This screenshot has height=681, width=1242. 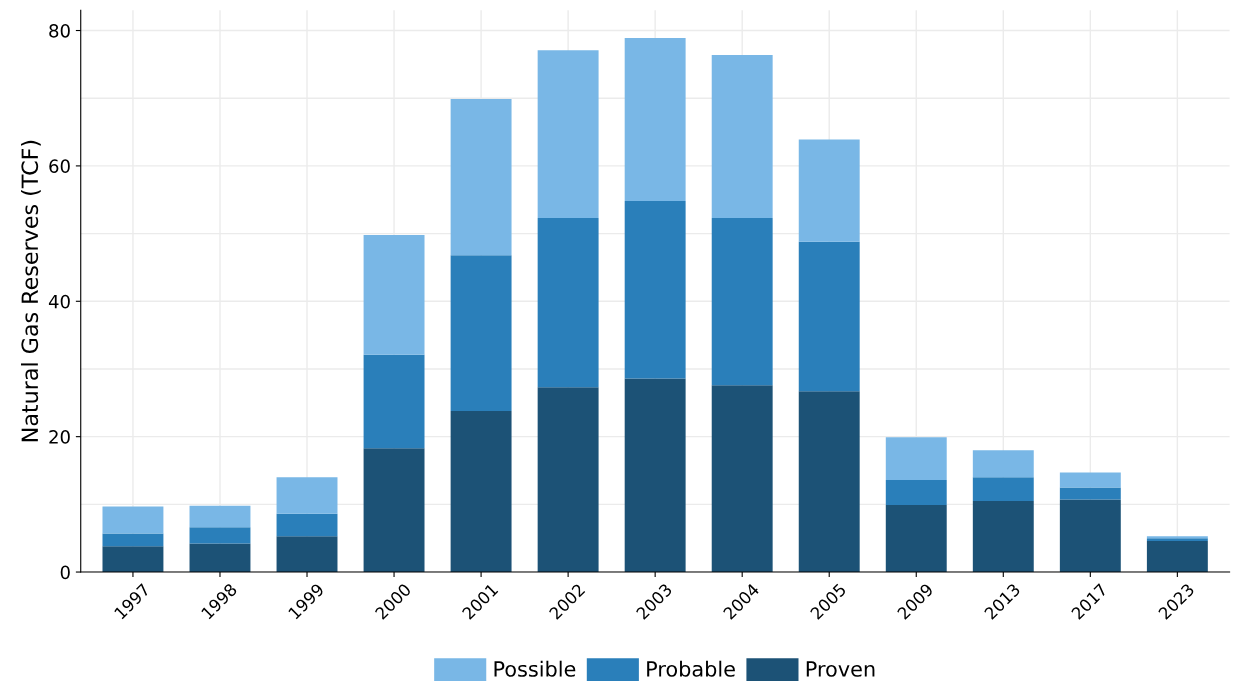 What do you see at coordinates (840, 669) in the screenshot?
I see `legend-label: Proven` at bounding box center [840, 669].